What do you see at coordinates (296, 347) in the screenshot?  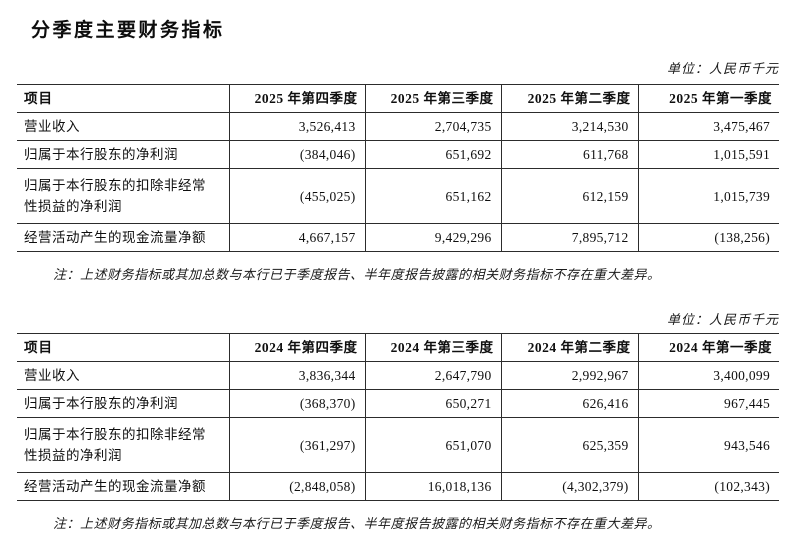 I see `header-2024-q4: 2024 年第四季度` at bounding box center [296, 347].